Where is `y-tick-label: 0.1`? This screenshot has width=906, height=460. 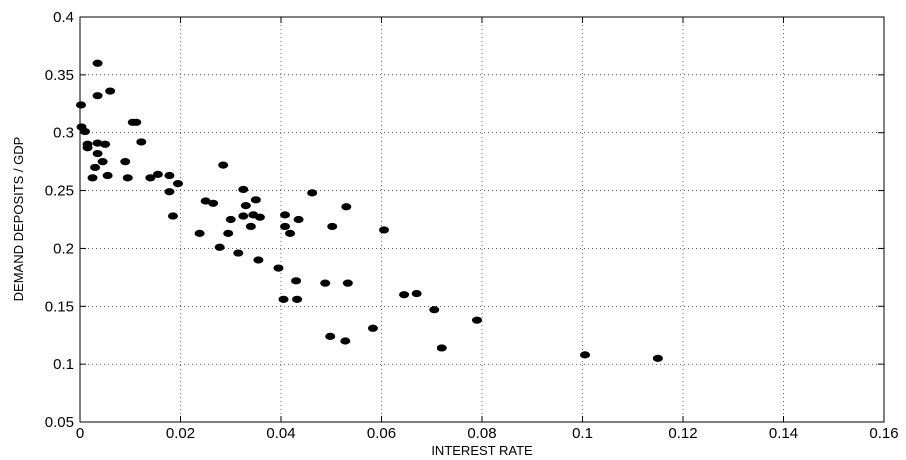
y-tick-label: 0.1 is located at coordinates (63, 364).